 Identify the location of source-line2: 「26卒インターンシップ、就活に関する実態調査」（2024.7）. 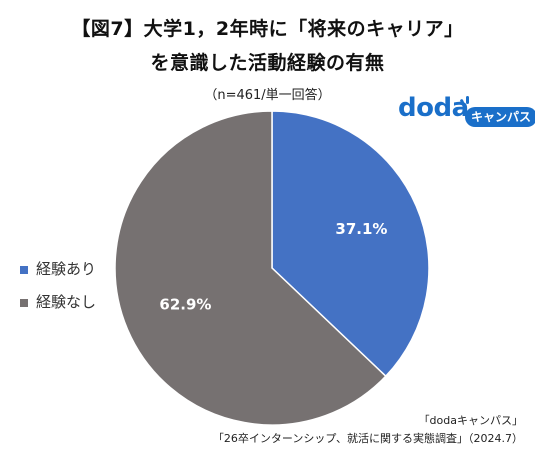
(367, 438).